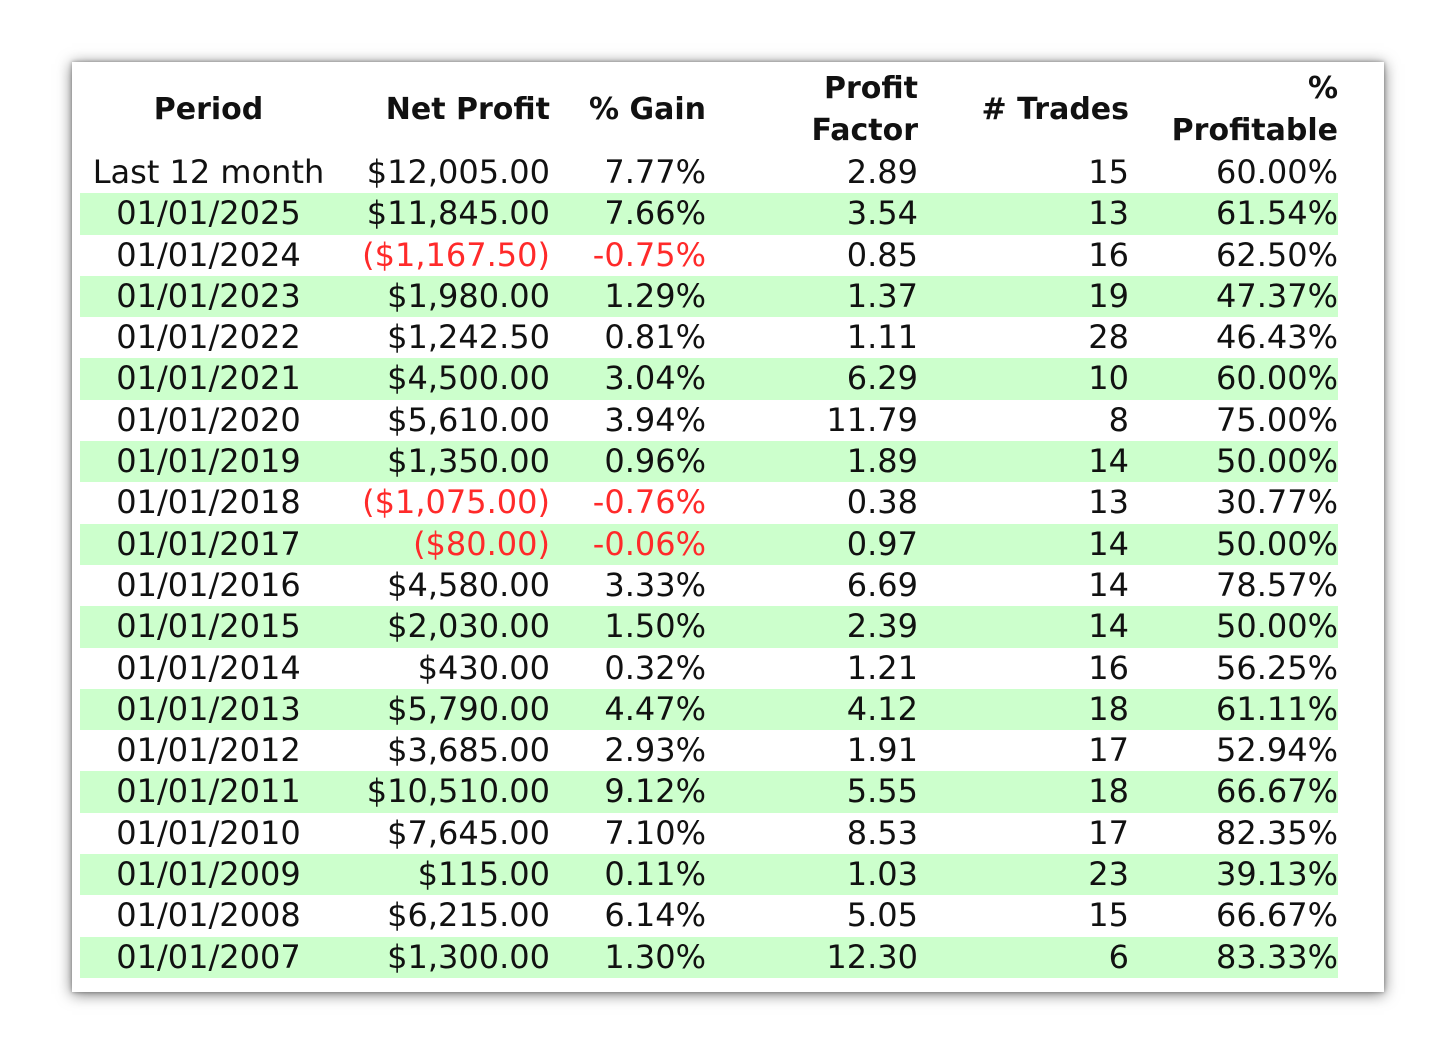 This screenshot has height=1049, width=1456. What do you see at coordinates (882, 750) in the screenshot?
I see `cell-profit-factor: 1.91` at bounding box center [882, 750].